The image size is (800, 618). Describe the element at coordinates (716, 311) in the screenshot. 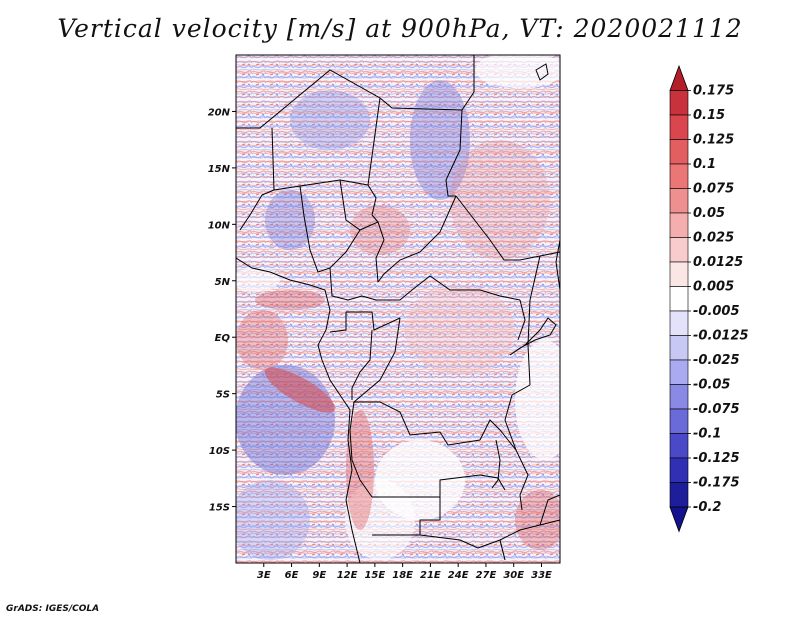

I see `colorbar-label: -0.005` at that location.